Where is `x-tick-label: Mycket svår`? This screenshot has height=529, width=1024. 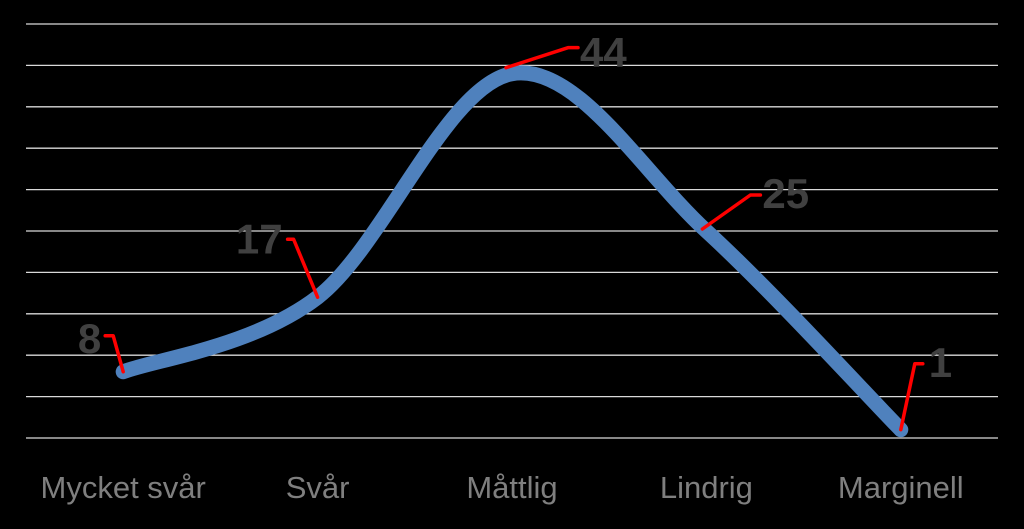 x-tick-label: Mycket svår is located at coordinates (123, 487).